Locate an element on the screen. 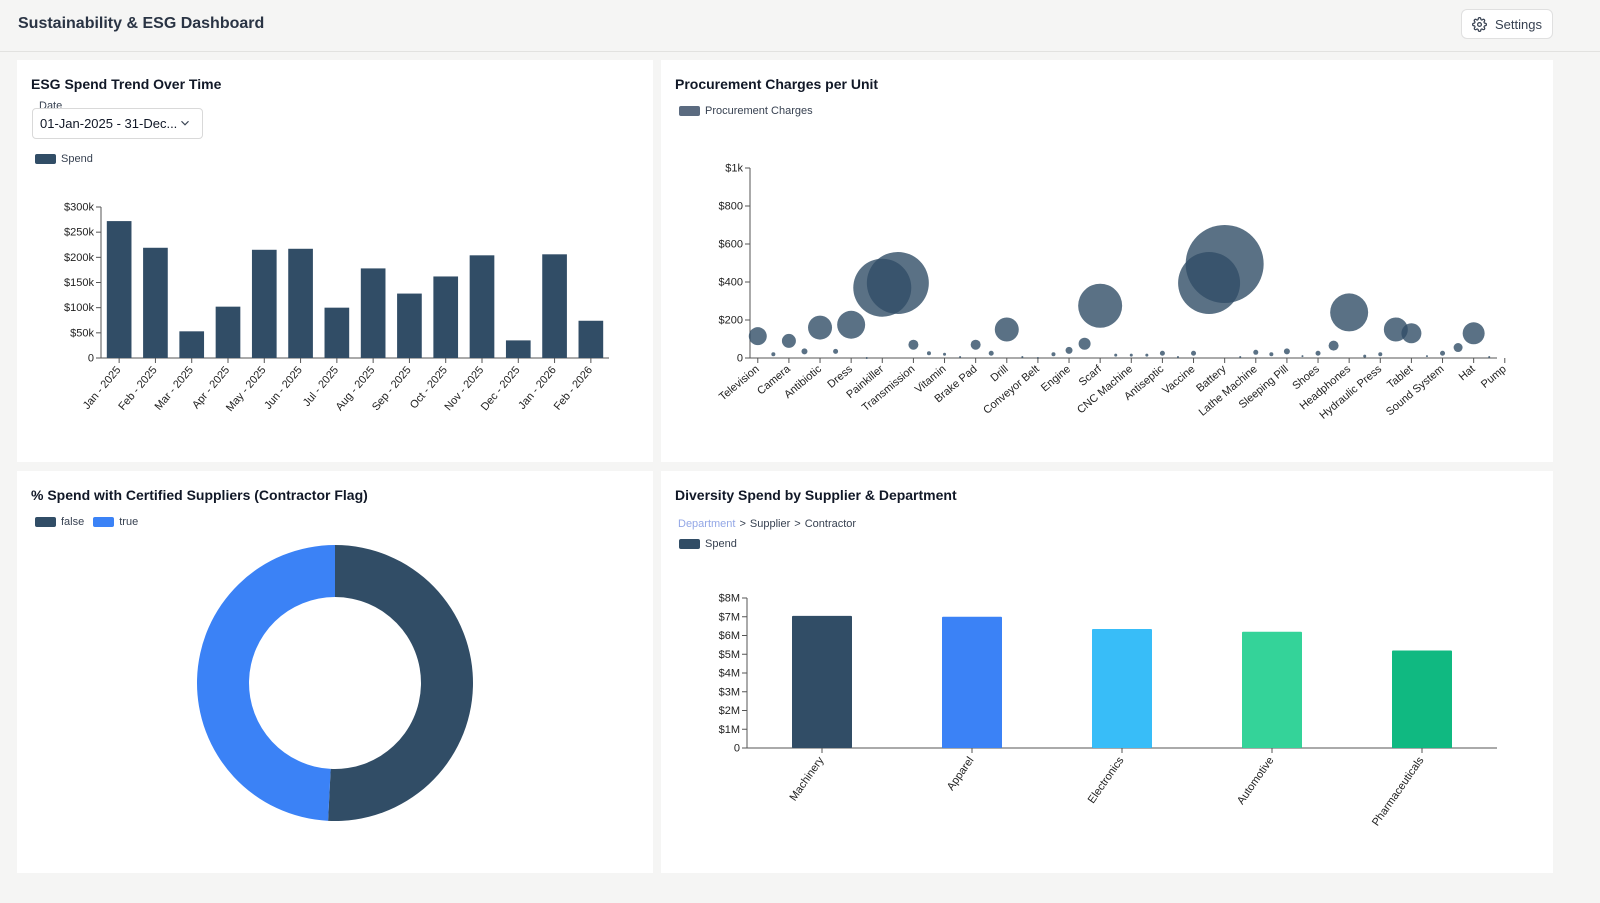 Image resolution: width=1600 pixels, height=903 pixels. settings-label: Settings is located at coordinates (1518, 24).